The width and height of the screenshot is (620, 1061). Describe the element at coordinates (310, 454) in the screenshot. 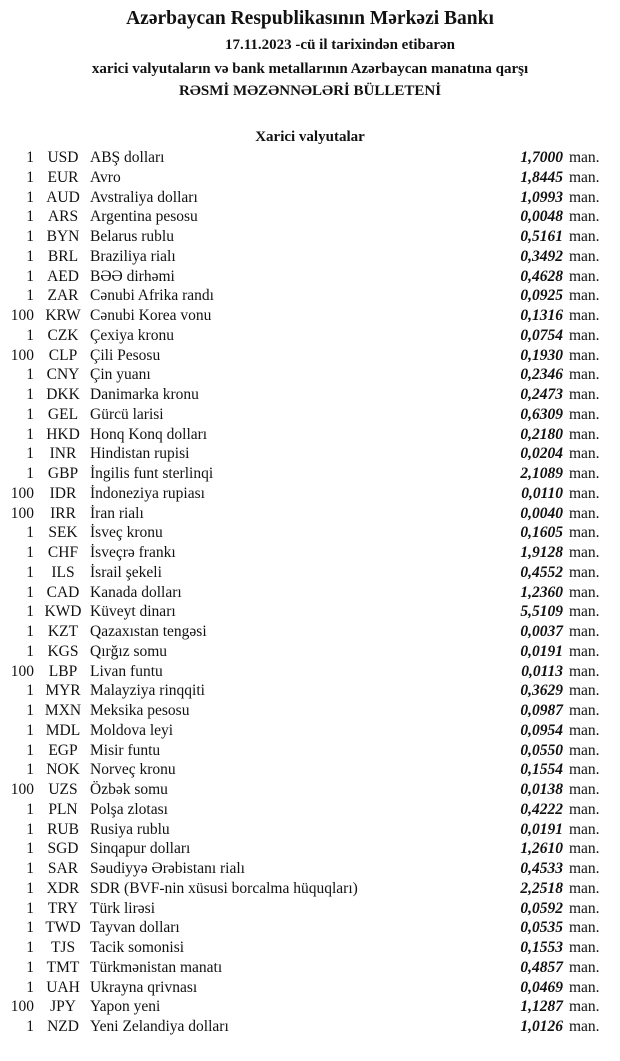

I see `rate-row-inr: 1 INR Hindistan rupisi 0,0204 man.` at that location.